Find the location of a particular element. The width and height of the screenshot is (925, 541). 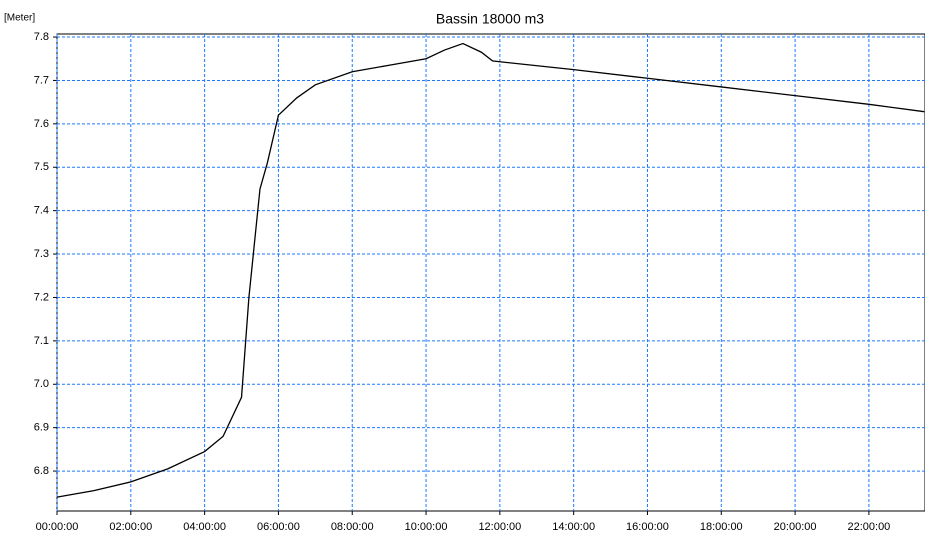

x-tick-label: 00:00:00 is located at coordinates (57, 527).